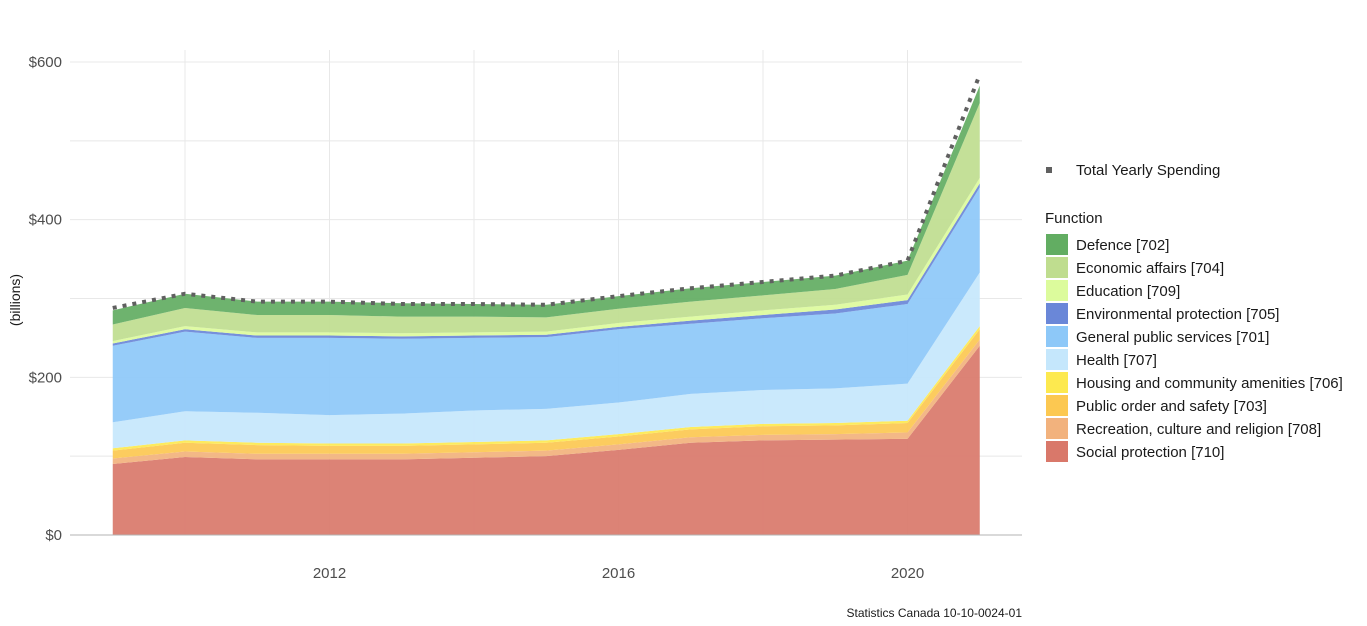  I want to click on legend-total-marker, so click(1049, 170).